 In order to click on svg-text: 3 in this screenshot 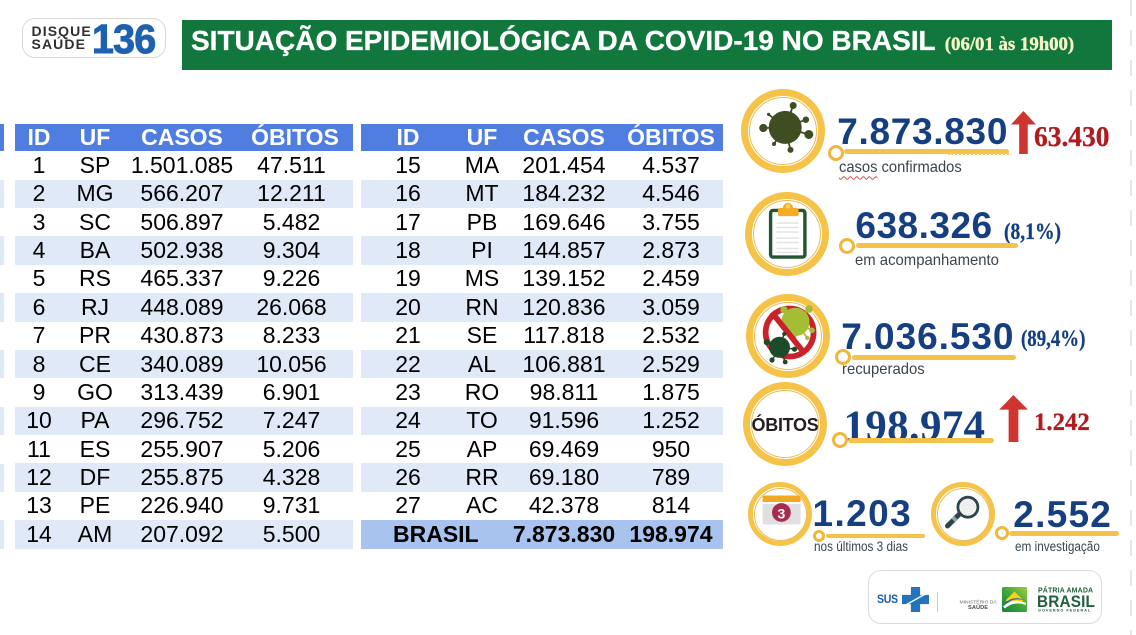, I will do `click(782, 514)`.